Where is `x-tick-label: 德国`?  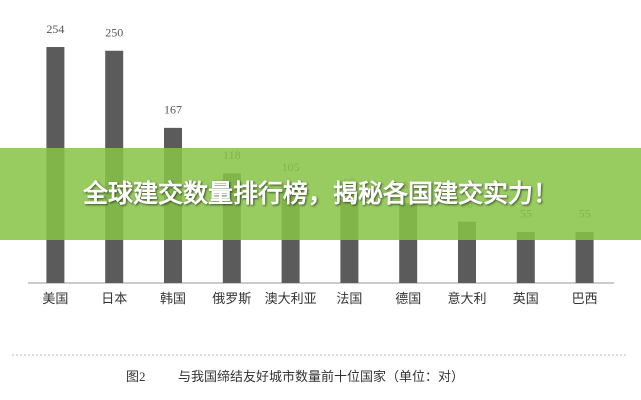
x-tick-label: 德国 is located at coordinates (408, 298).